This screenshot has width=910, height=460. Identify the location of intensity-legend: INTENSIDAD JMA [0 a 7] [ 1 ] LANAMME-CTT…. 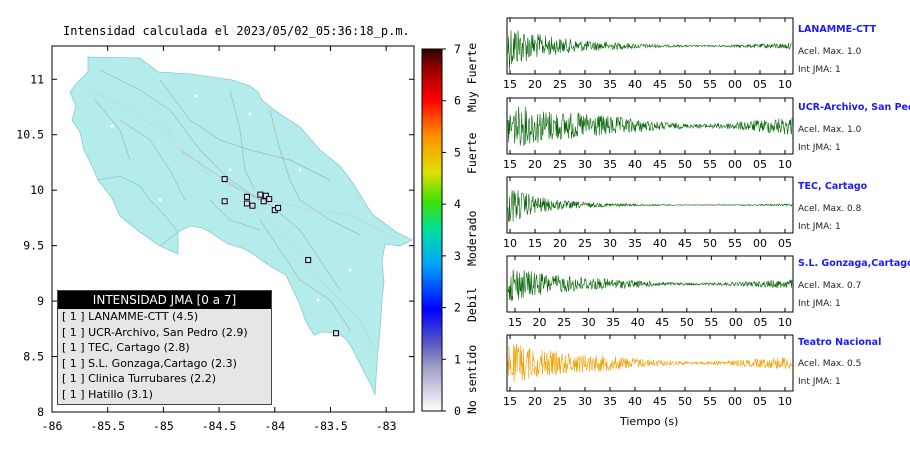
(164, 347).